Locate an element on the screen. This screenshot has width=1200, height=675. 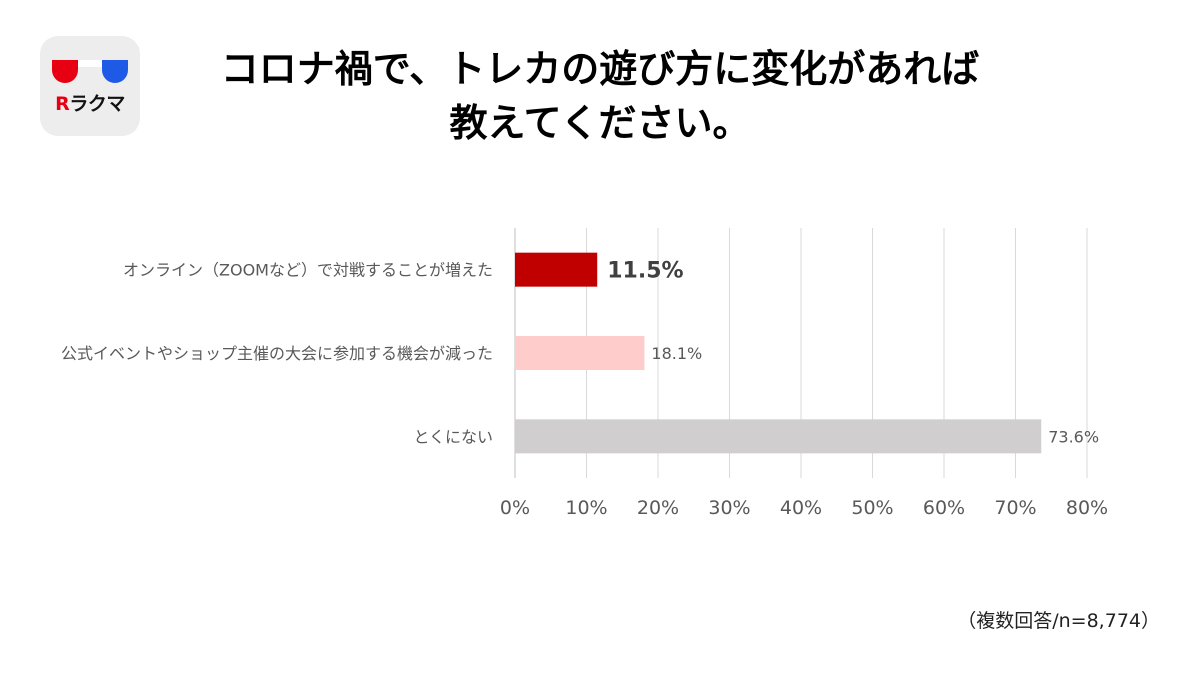
x-tick-label: 70% is located at coordinates (1015, 508).